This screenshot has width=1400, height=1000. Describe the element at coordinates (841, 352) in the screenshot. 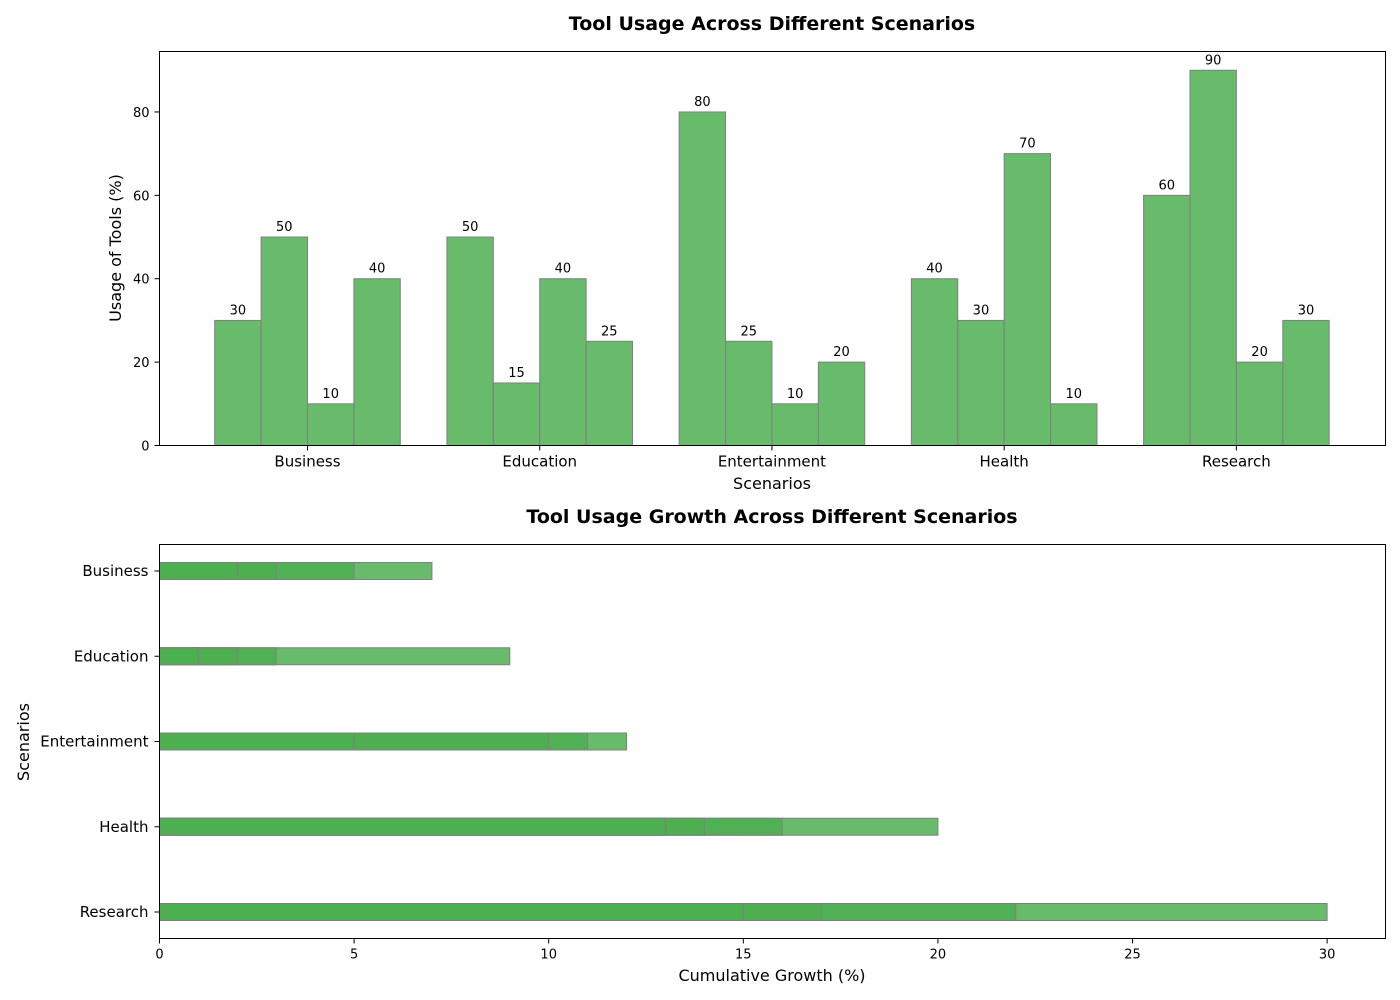

I see `data-label-entertainment-4: 20` at that location.